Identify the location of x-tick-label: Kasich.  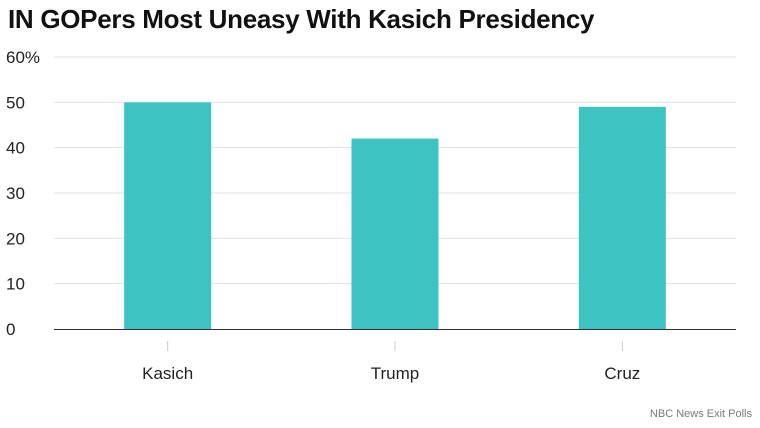
(167, 373).